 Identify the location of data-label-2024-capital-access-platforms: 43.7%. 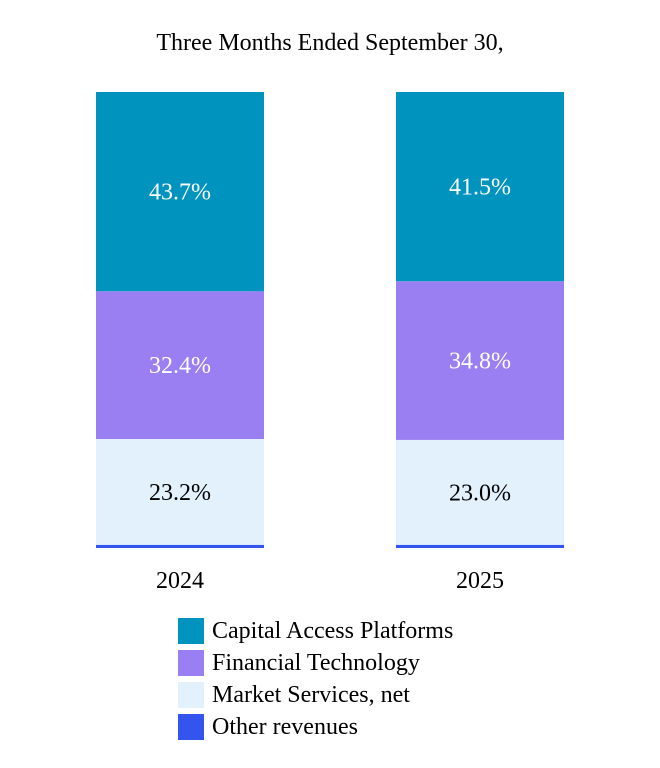
(180, 193).